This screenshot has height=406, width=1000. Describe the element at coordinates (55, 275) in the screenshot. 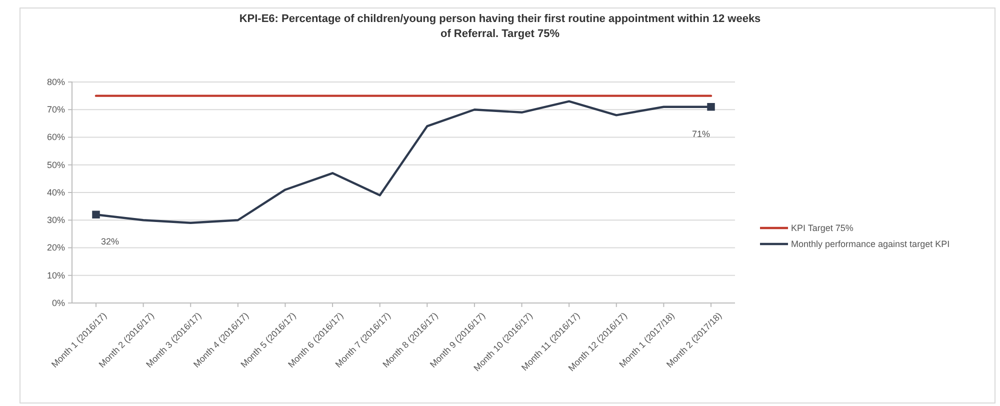

I see `y-tick-label: 10%` at that location.